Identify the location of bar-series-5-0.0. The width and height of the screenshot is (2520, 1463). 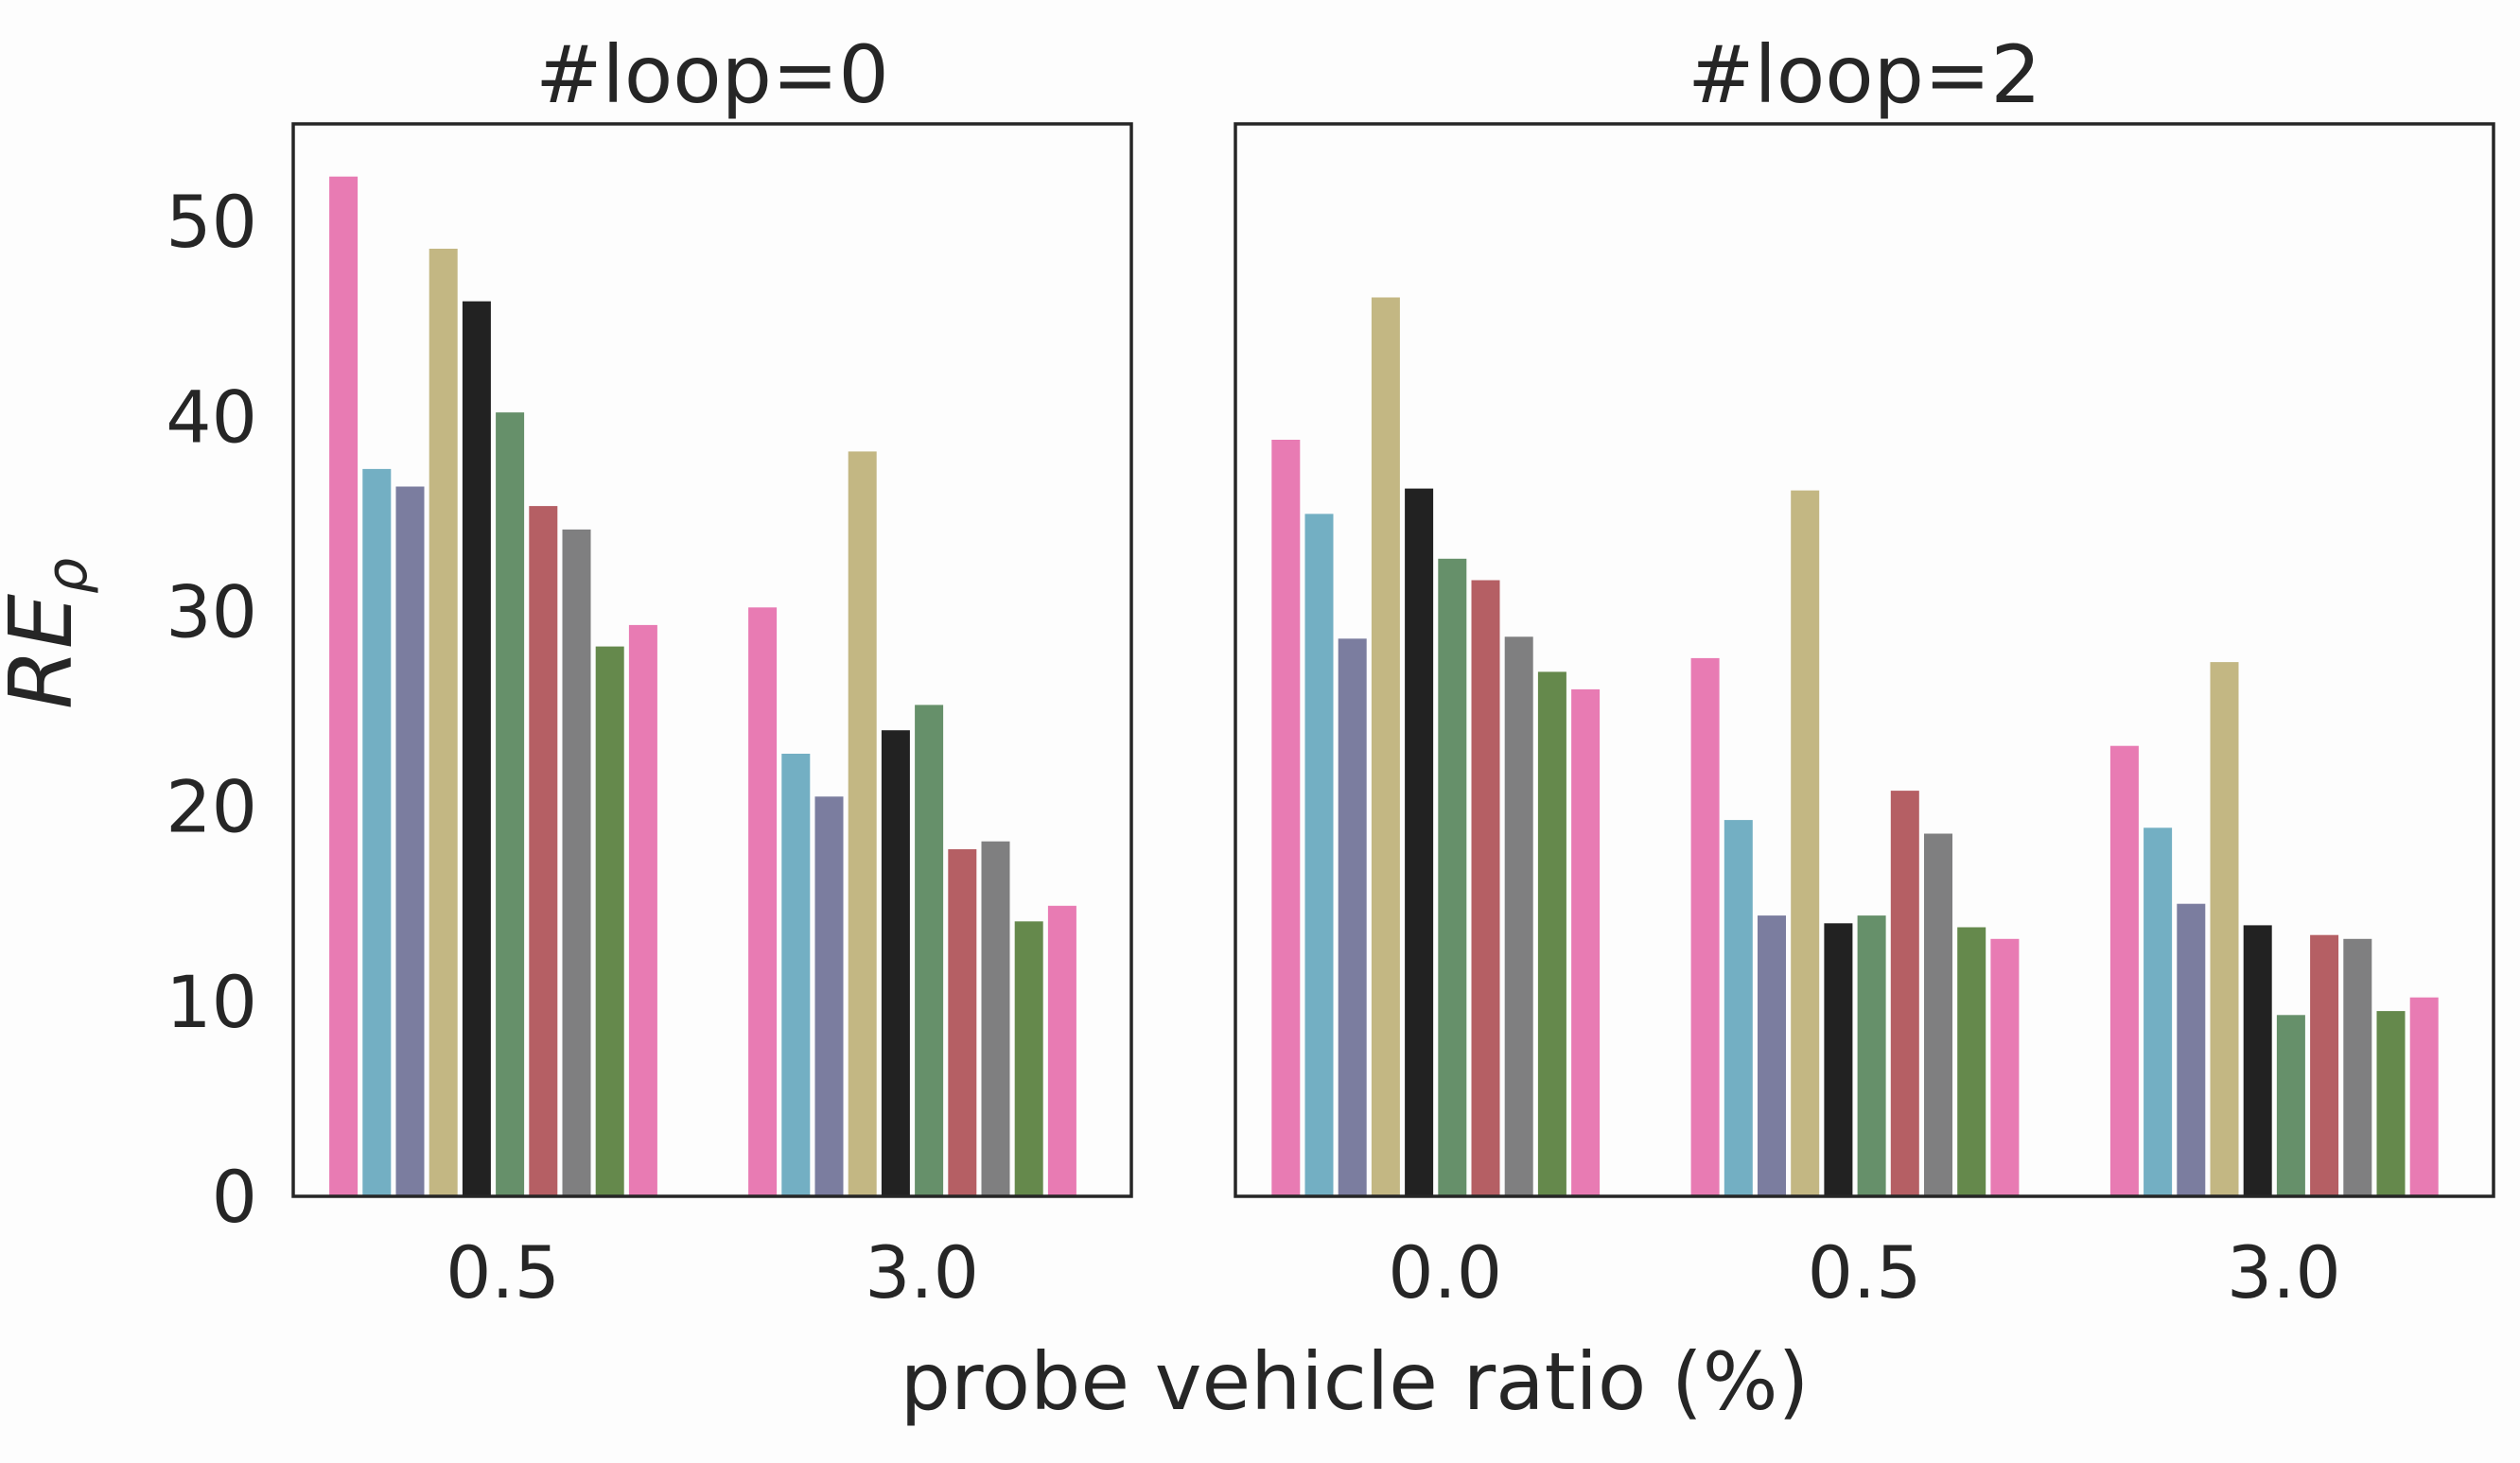
(1419, 842).